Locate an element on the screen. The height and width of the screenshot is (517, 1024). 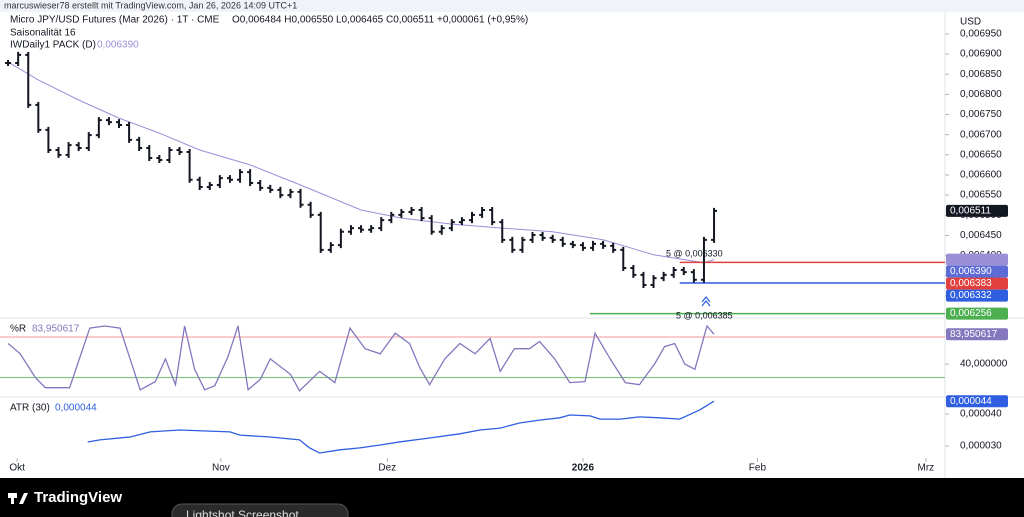
indicator-title: %R is located at coordinates (18, 329).